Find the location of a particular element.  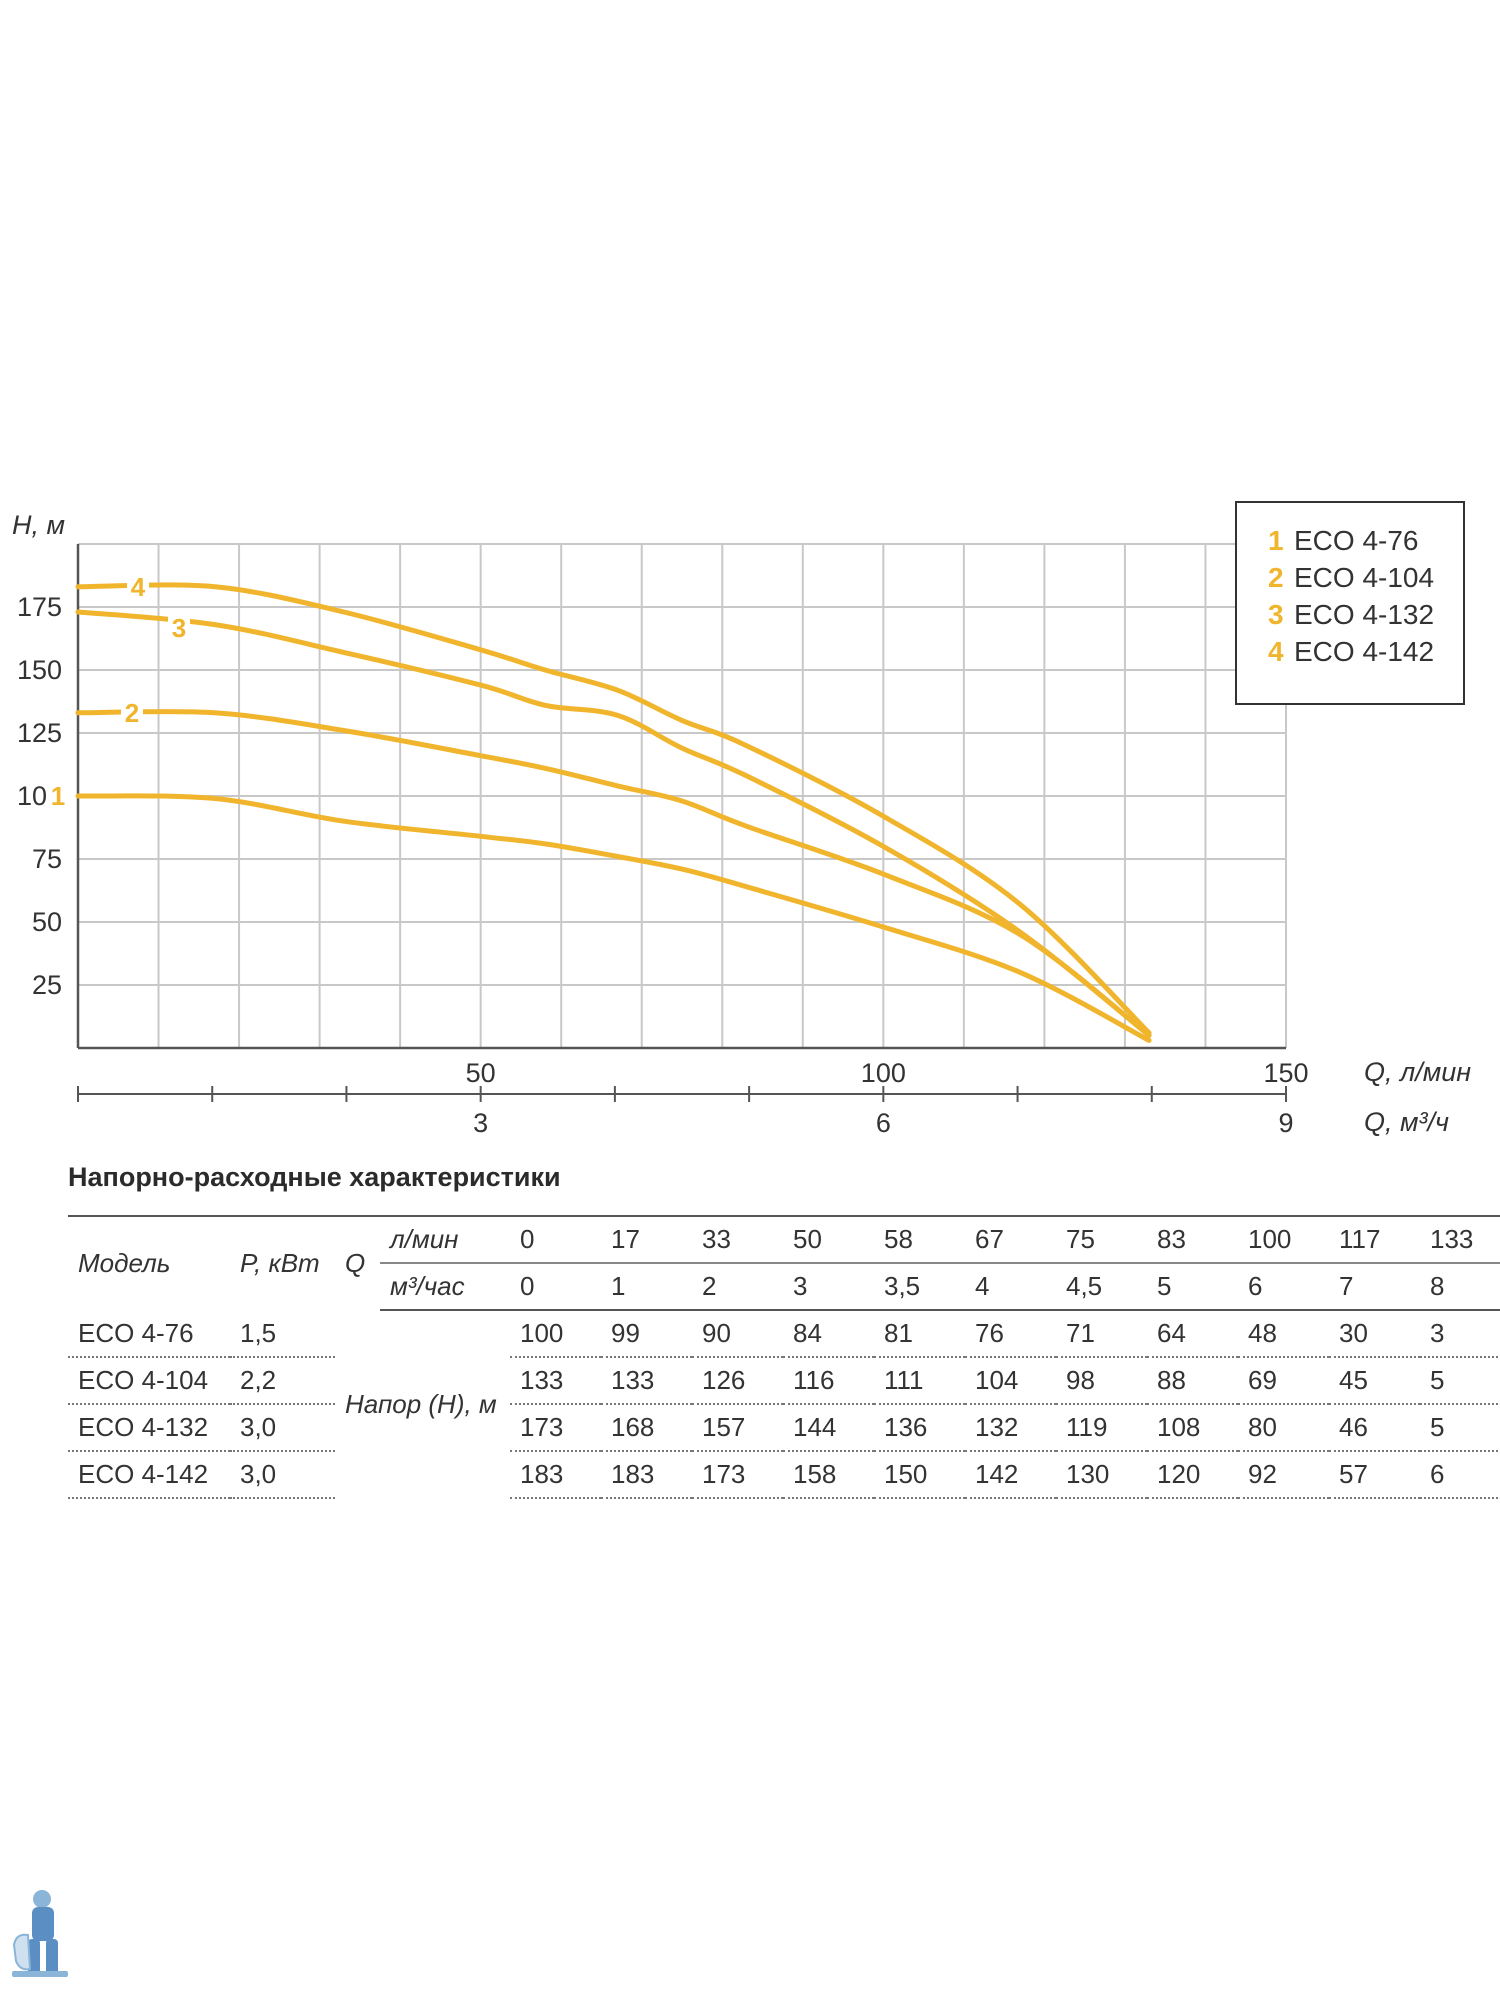

head-value-cell: 142 is located at coordinates (1010, 1475).